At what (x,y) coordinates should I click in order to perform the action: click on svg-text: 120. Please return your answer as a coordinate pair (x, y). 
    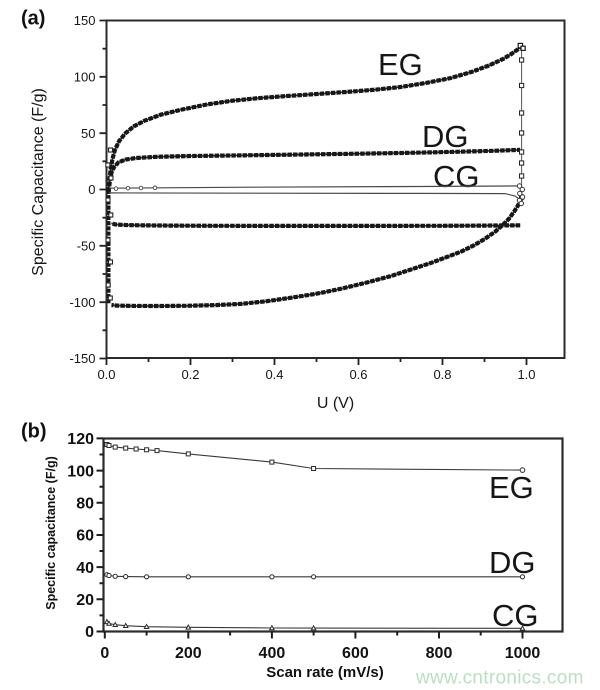
    Looking at the image, I should click on (80, 439).